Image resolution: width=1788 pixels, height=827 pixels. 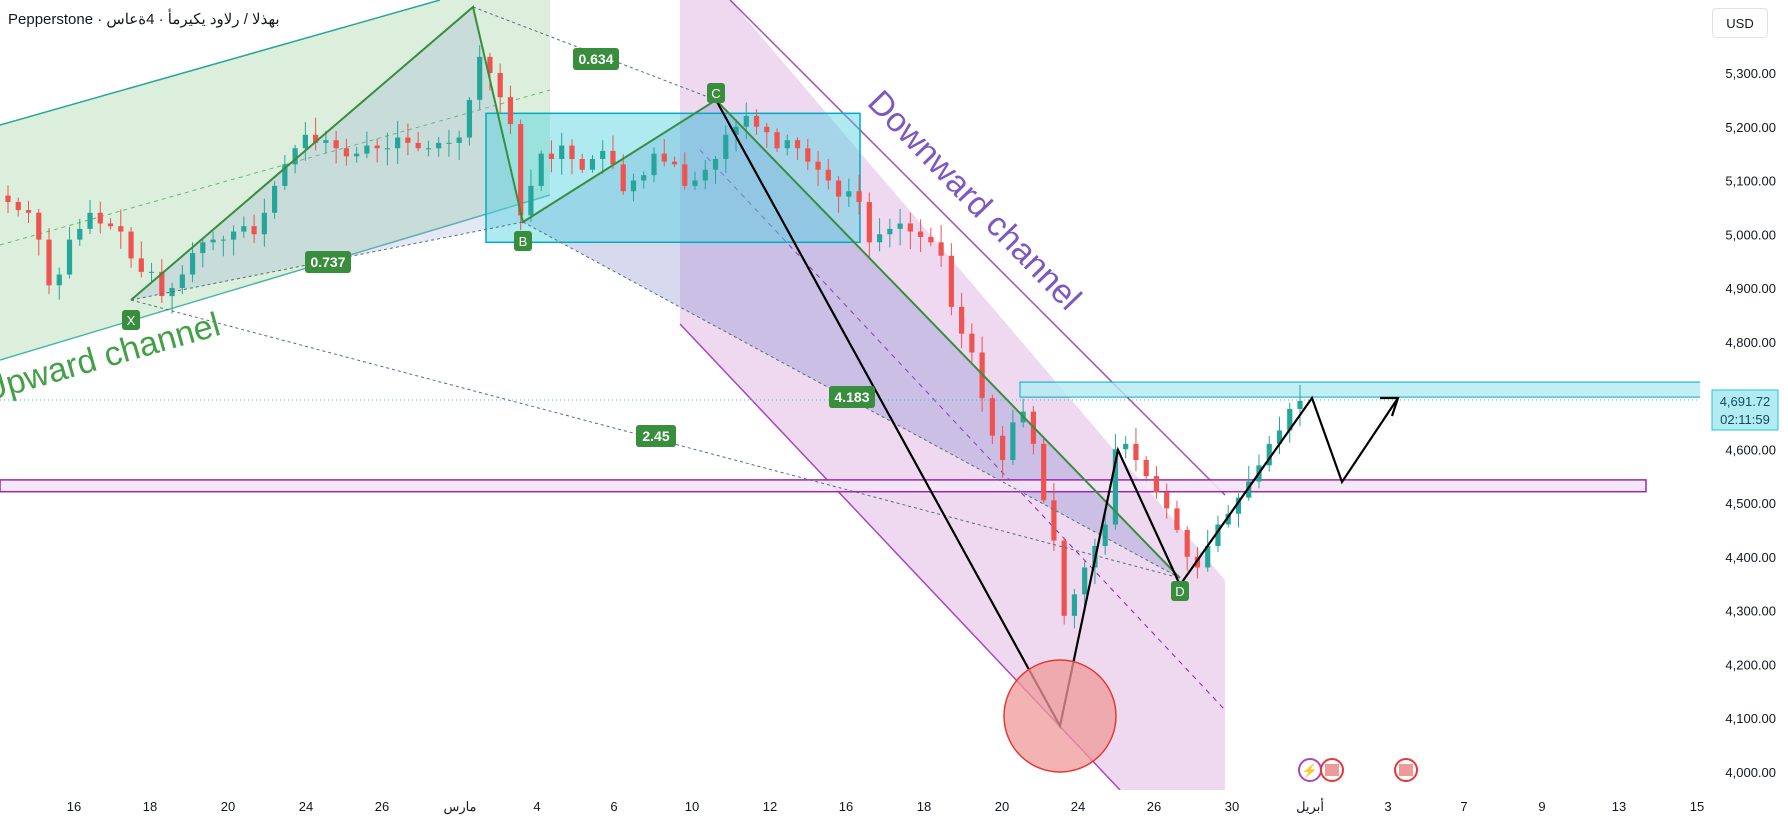 I want to click on y-tick-label: 4,800.00, so click(x=1750, y=342).